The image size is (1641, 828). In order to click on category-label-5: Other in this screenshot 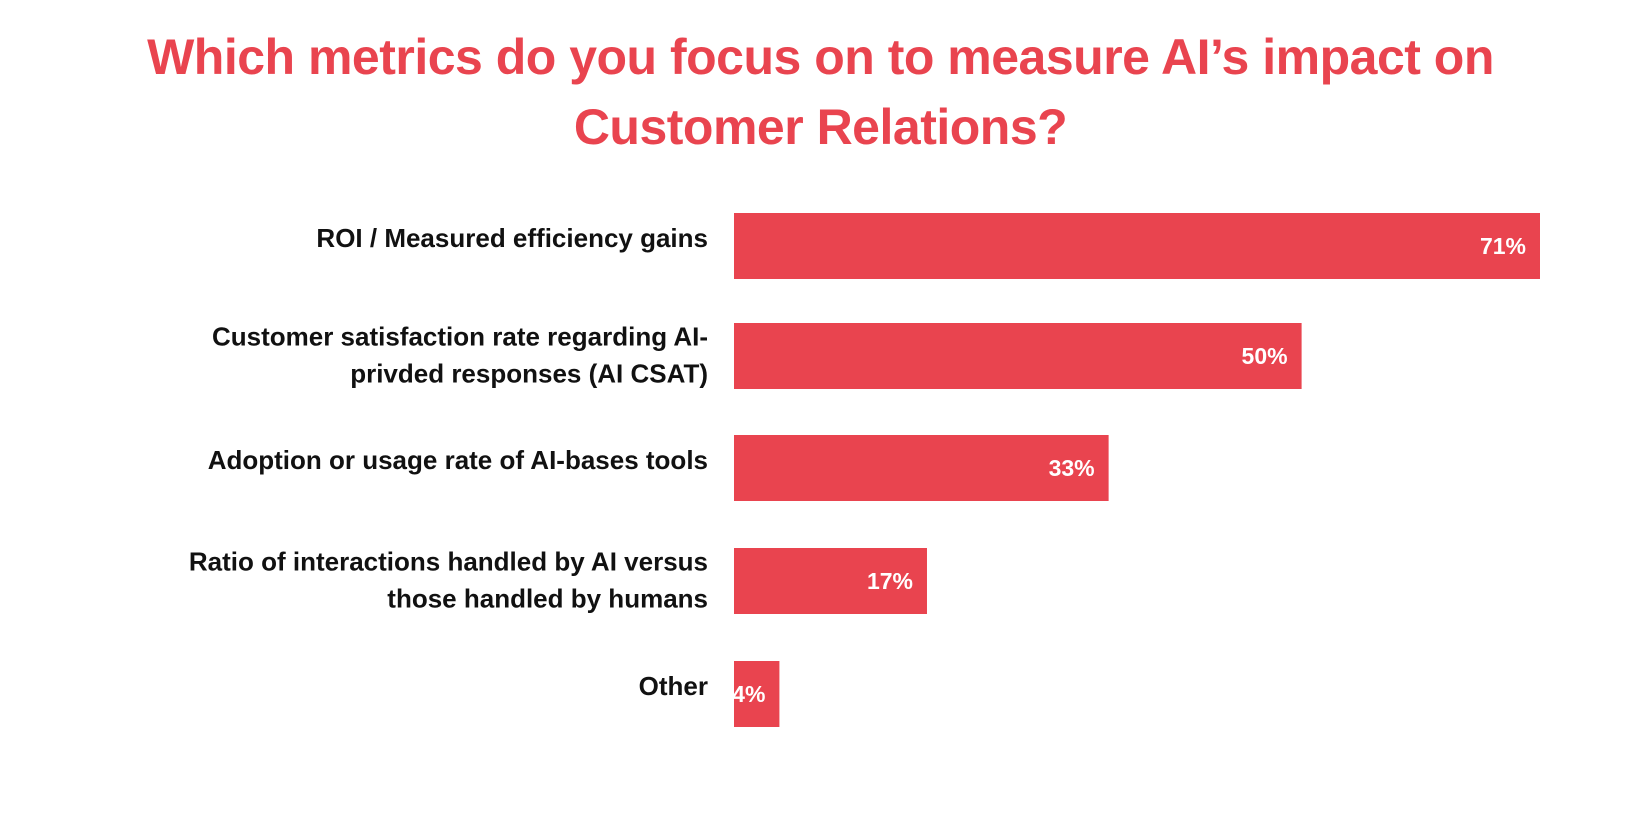, I will do `click(673, 686)`.